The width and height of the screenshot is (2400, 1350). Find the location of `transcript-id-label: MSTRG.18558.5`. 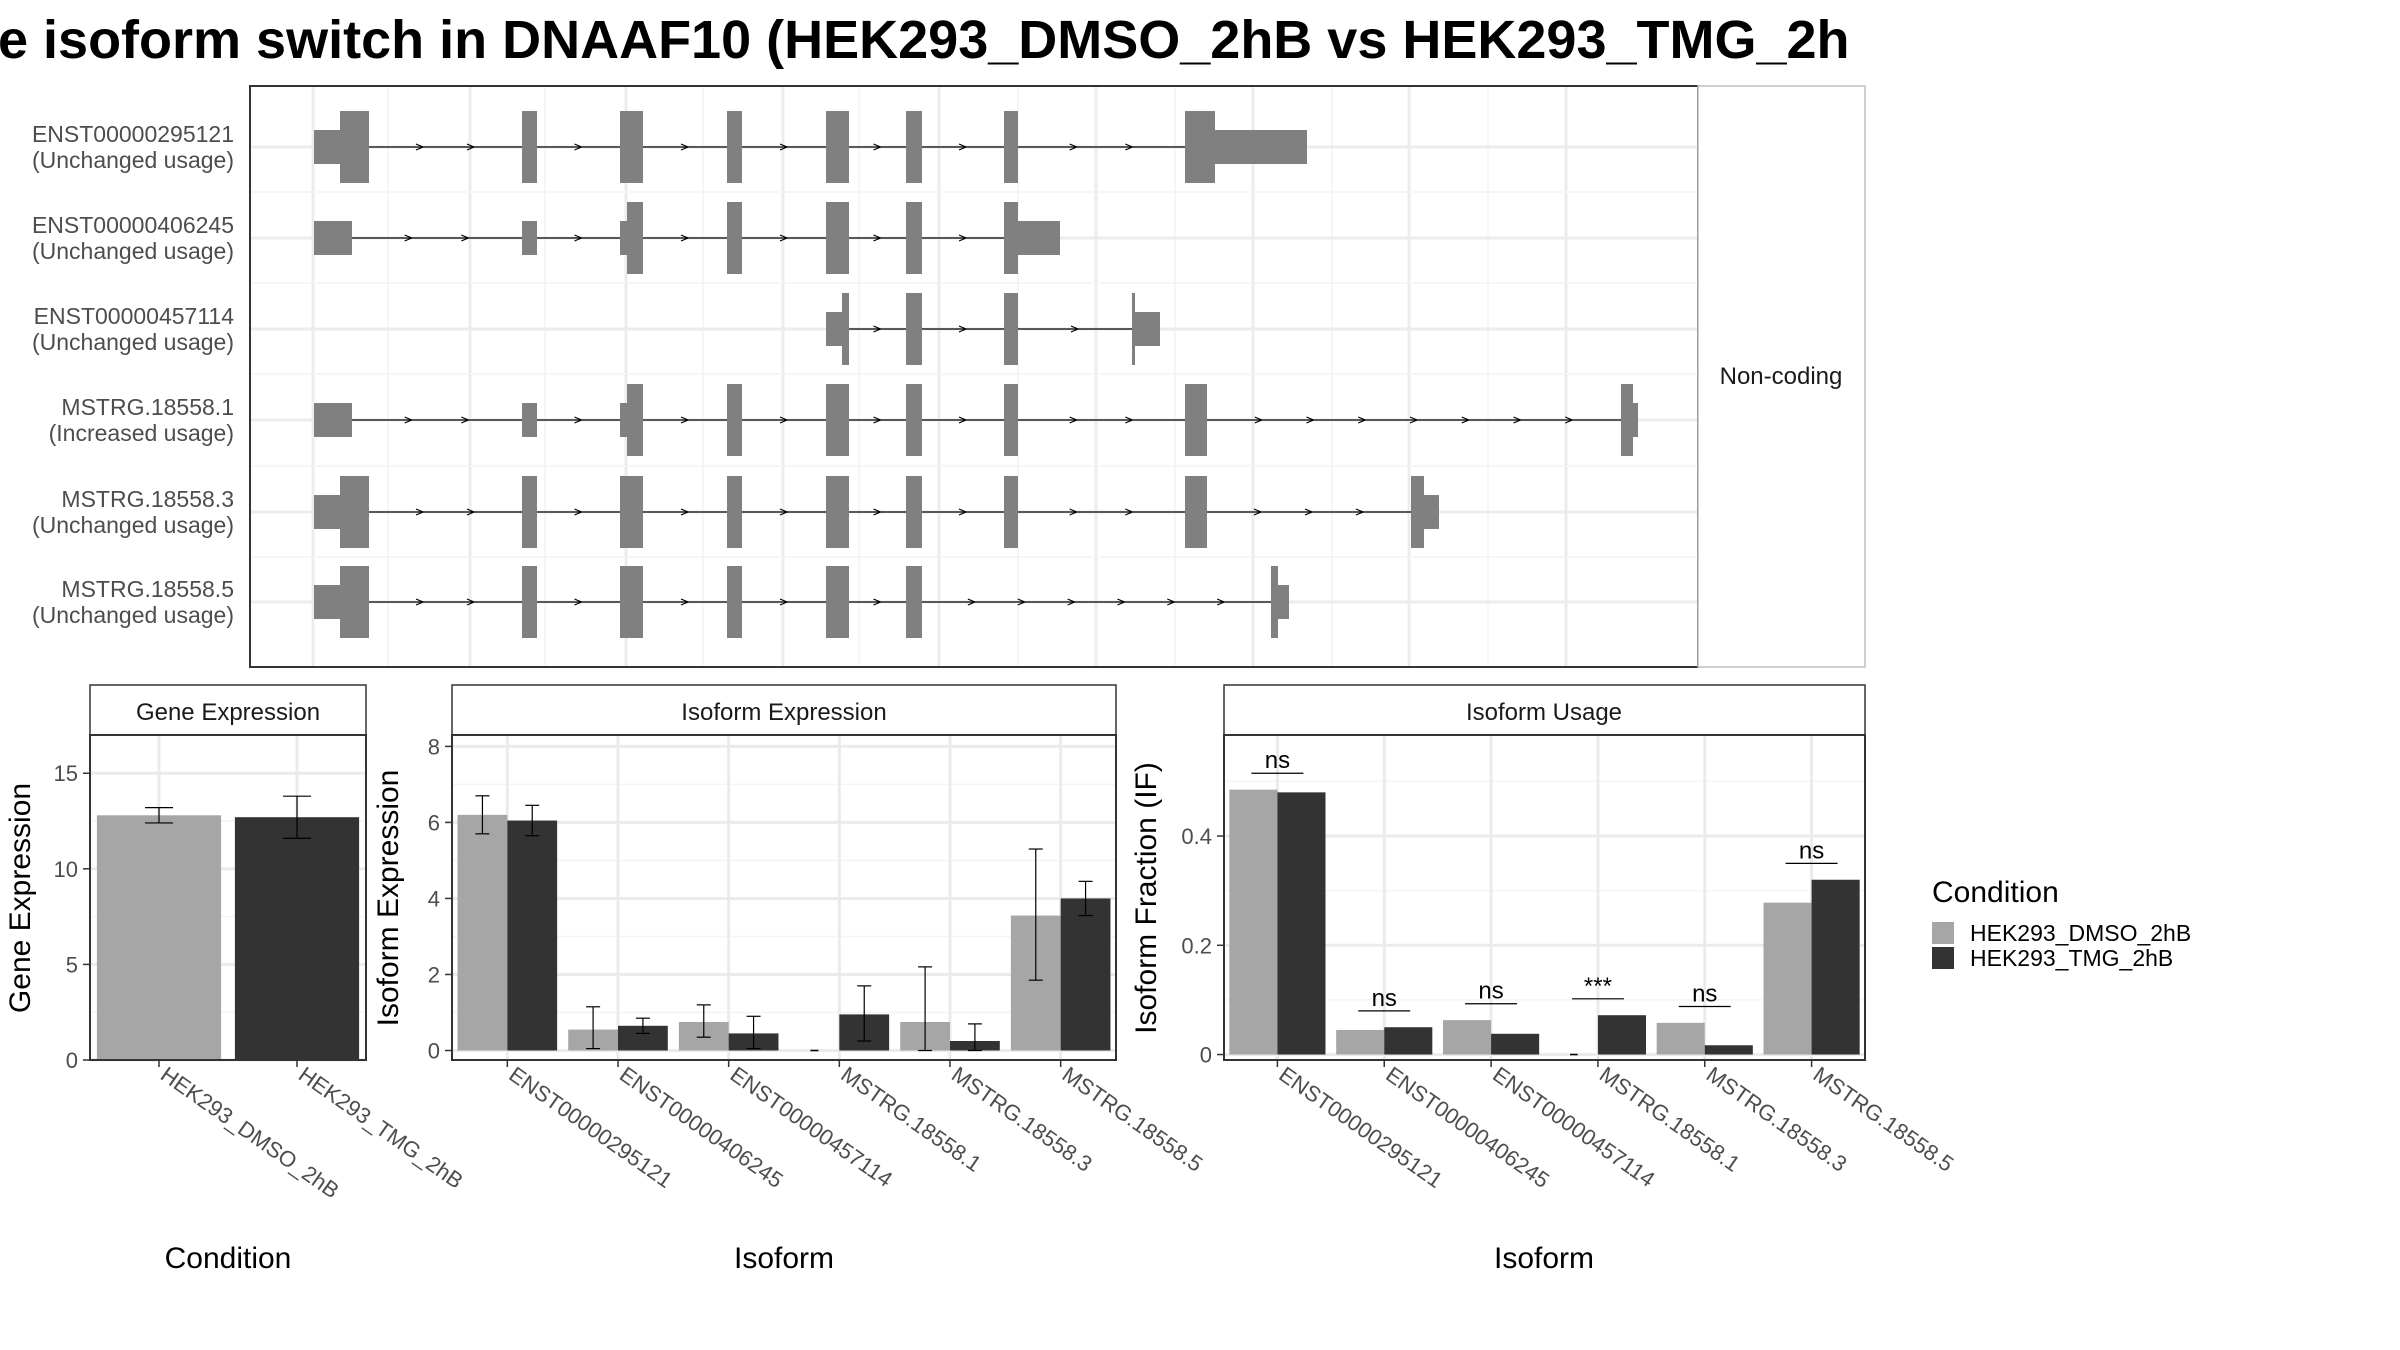

transcript-id-label: MSTRG.18558.5 is located at coordinates (147, 589).